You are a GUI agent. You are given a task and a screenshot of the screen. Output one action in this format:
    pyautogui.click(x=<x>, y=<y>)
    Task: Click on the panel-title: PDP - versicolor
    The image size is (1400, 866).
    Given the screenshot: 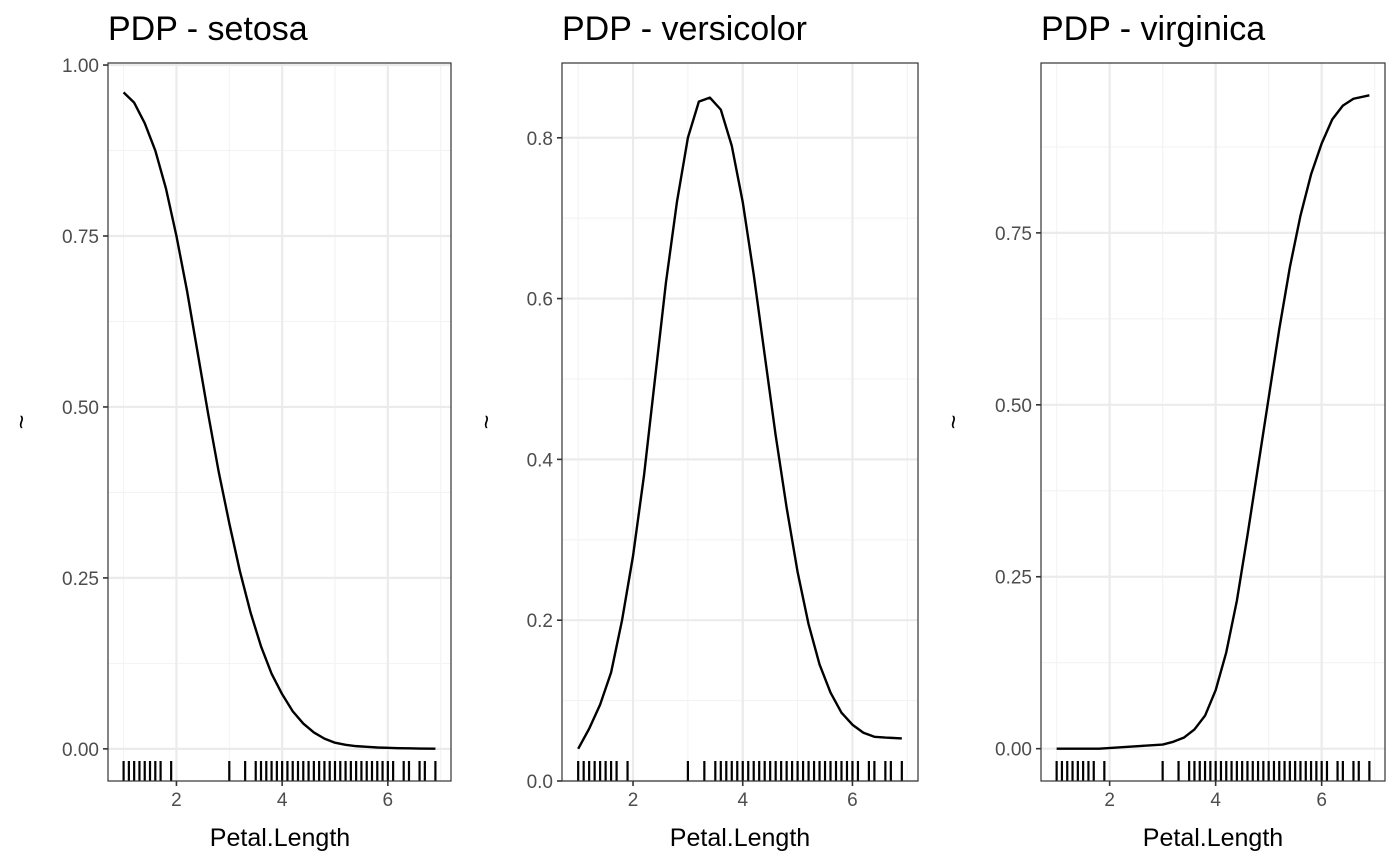 What is the action you would take?
    pyautogui.click(x=684, y=29)
    